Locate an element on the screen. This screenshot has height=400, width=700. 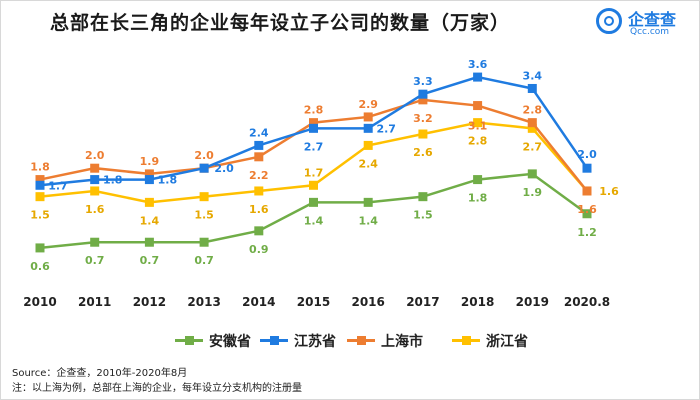
point-shanghai-2010 is located at coordinates (40, 180).